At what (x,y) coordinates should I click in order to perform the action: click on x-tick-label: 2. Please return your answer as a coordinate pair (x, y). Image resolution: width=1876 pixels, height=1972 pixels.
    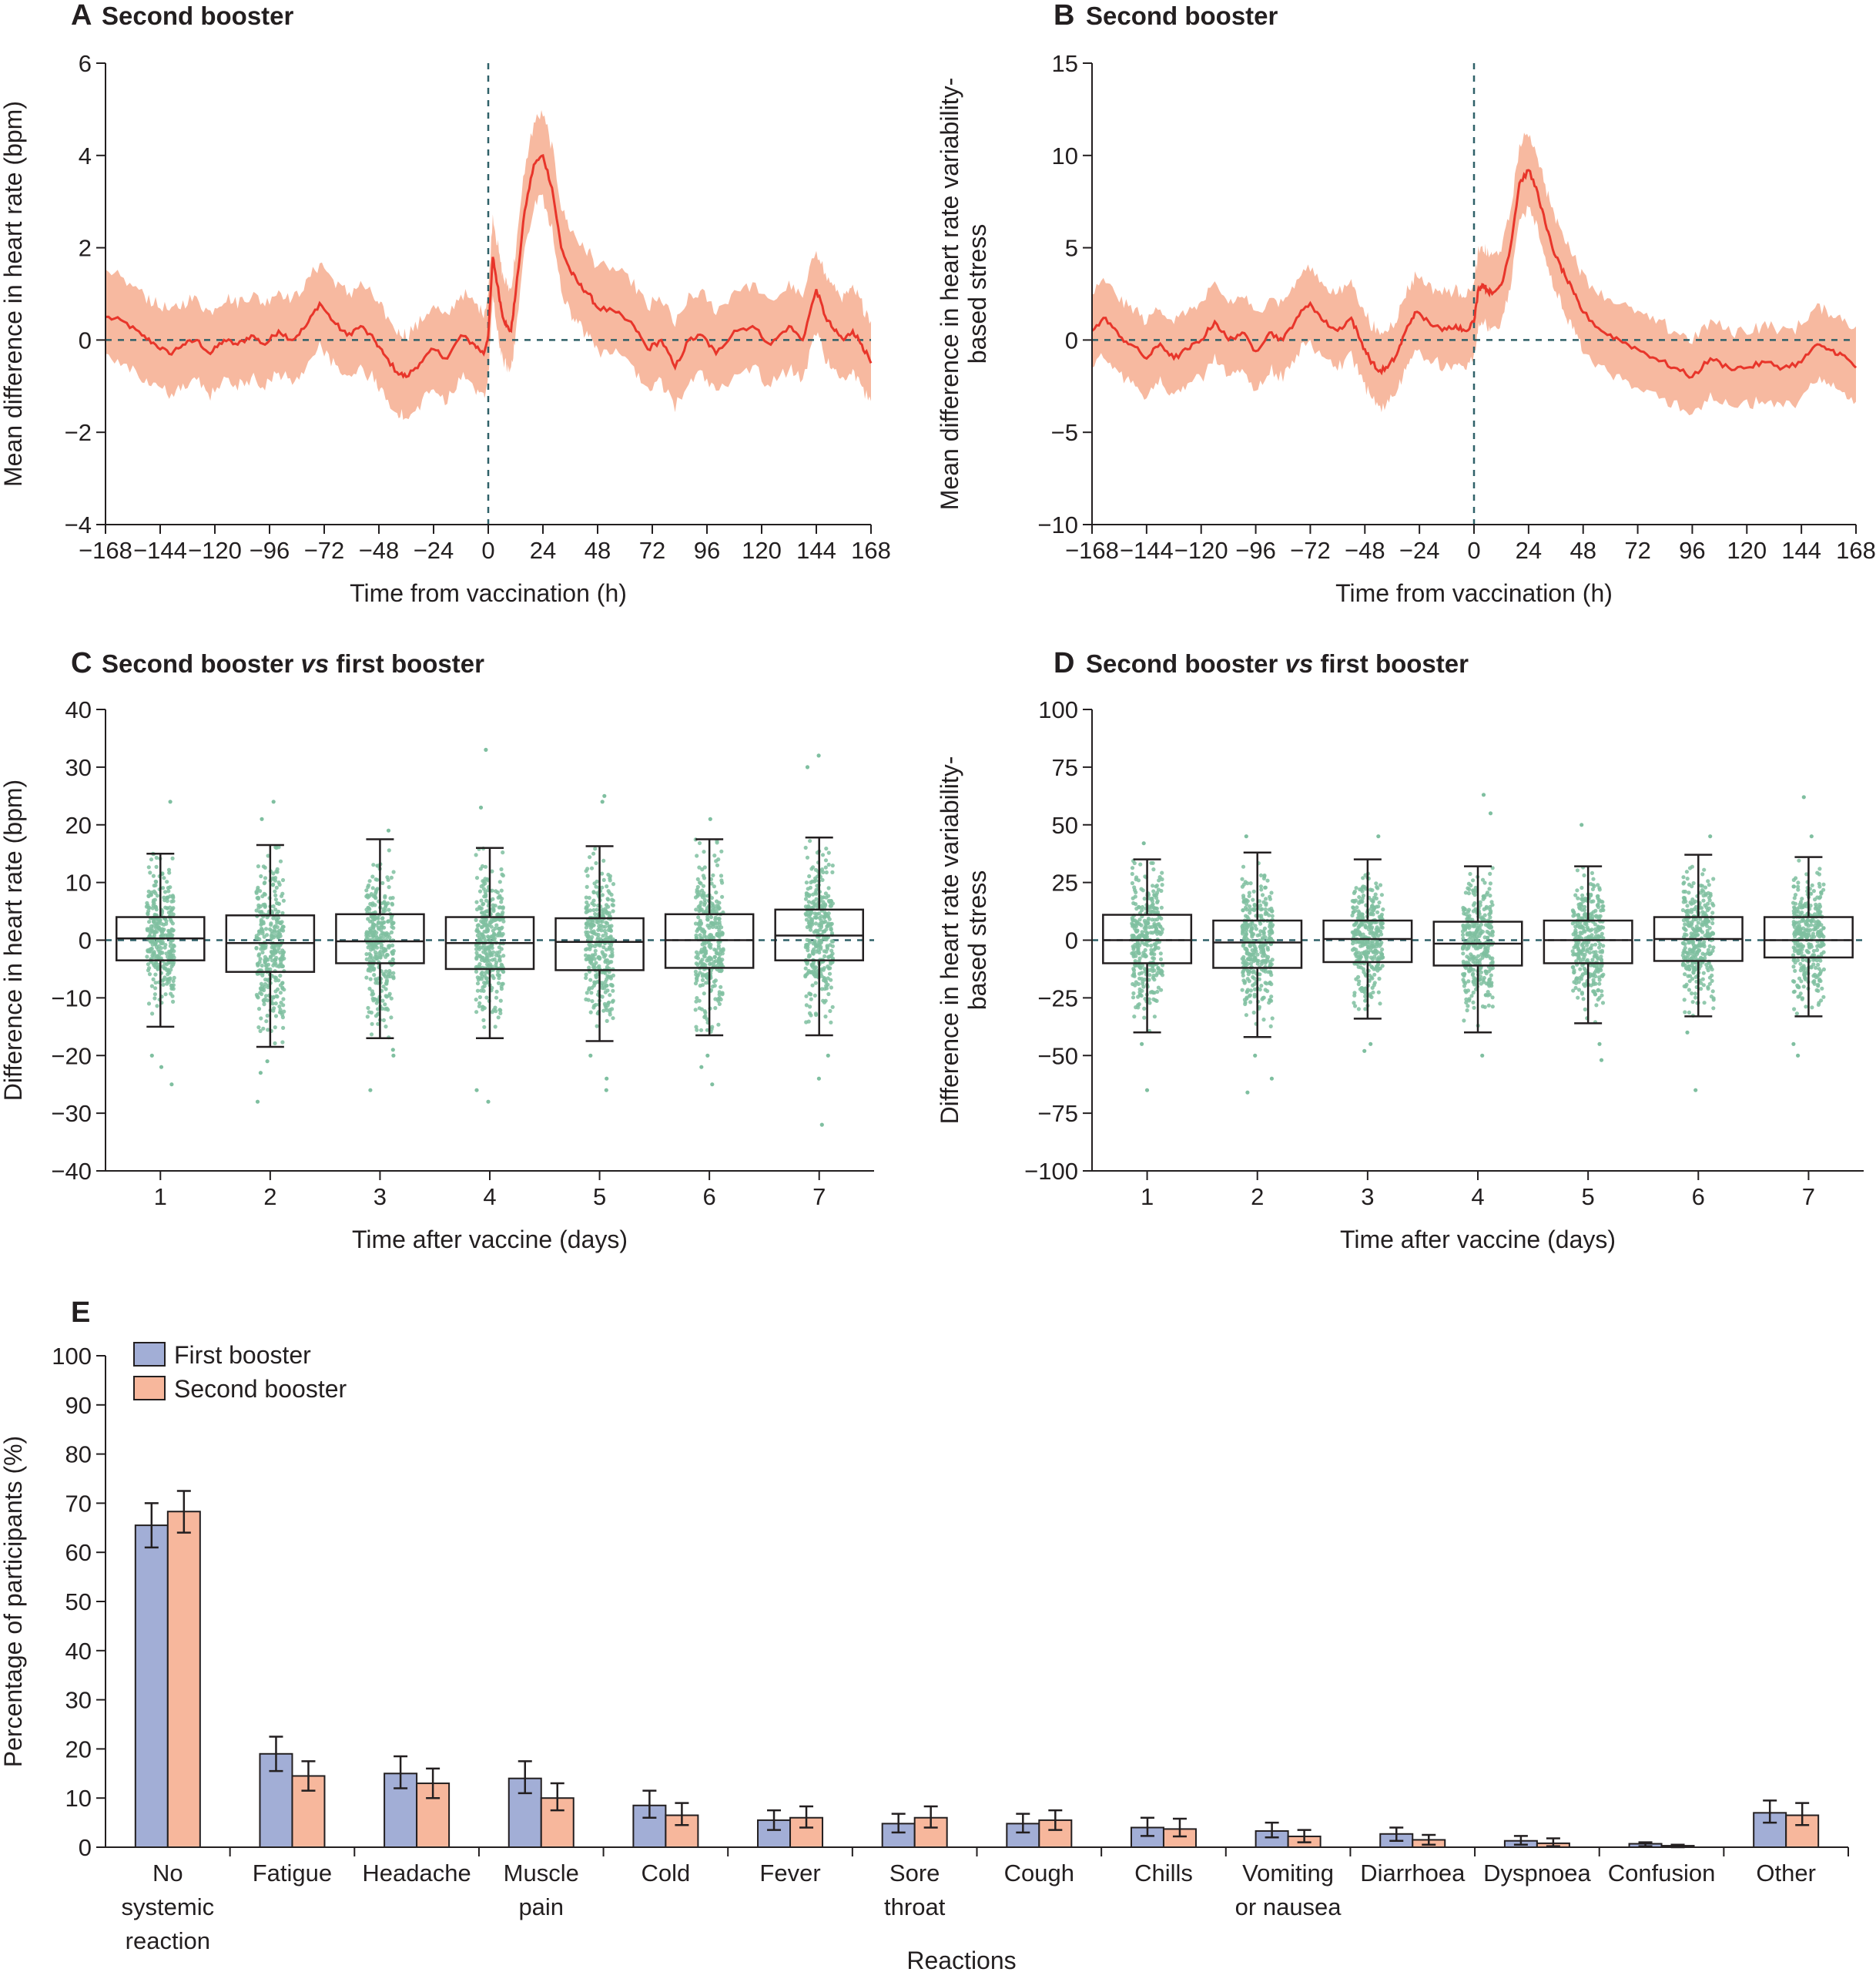
    Looking at the image, I should click on (1257, 1196).